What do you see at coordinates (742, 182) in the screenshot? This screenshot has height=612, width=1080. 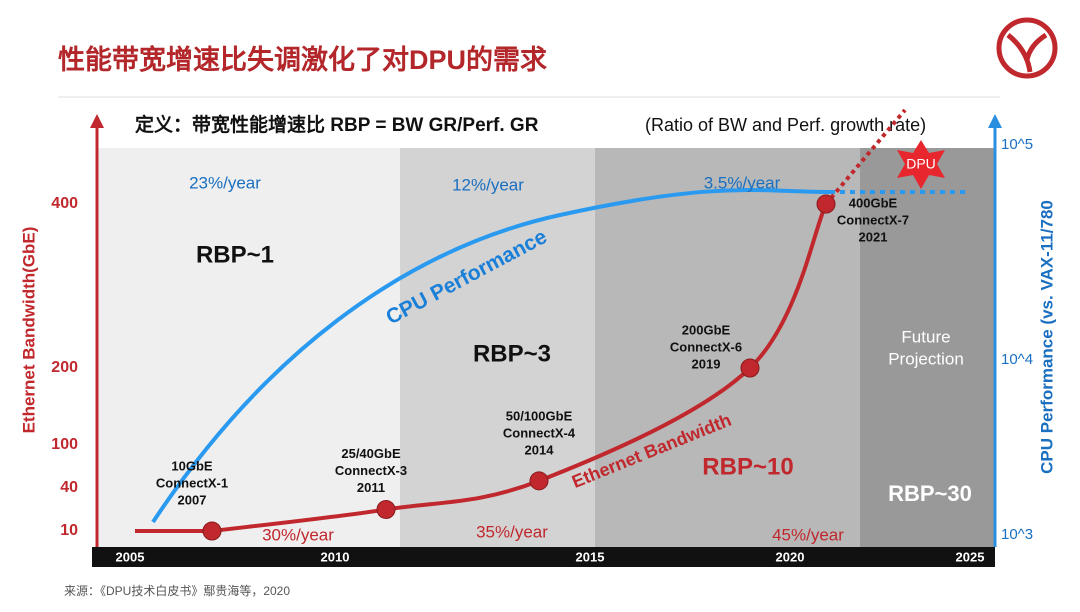 I see `cpu-rate: 3.5%/year` at bounding box center [742, 182].